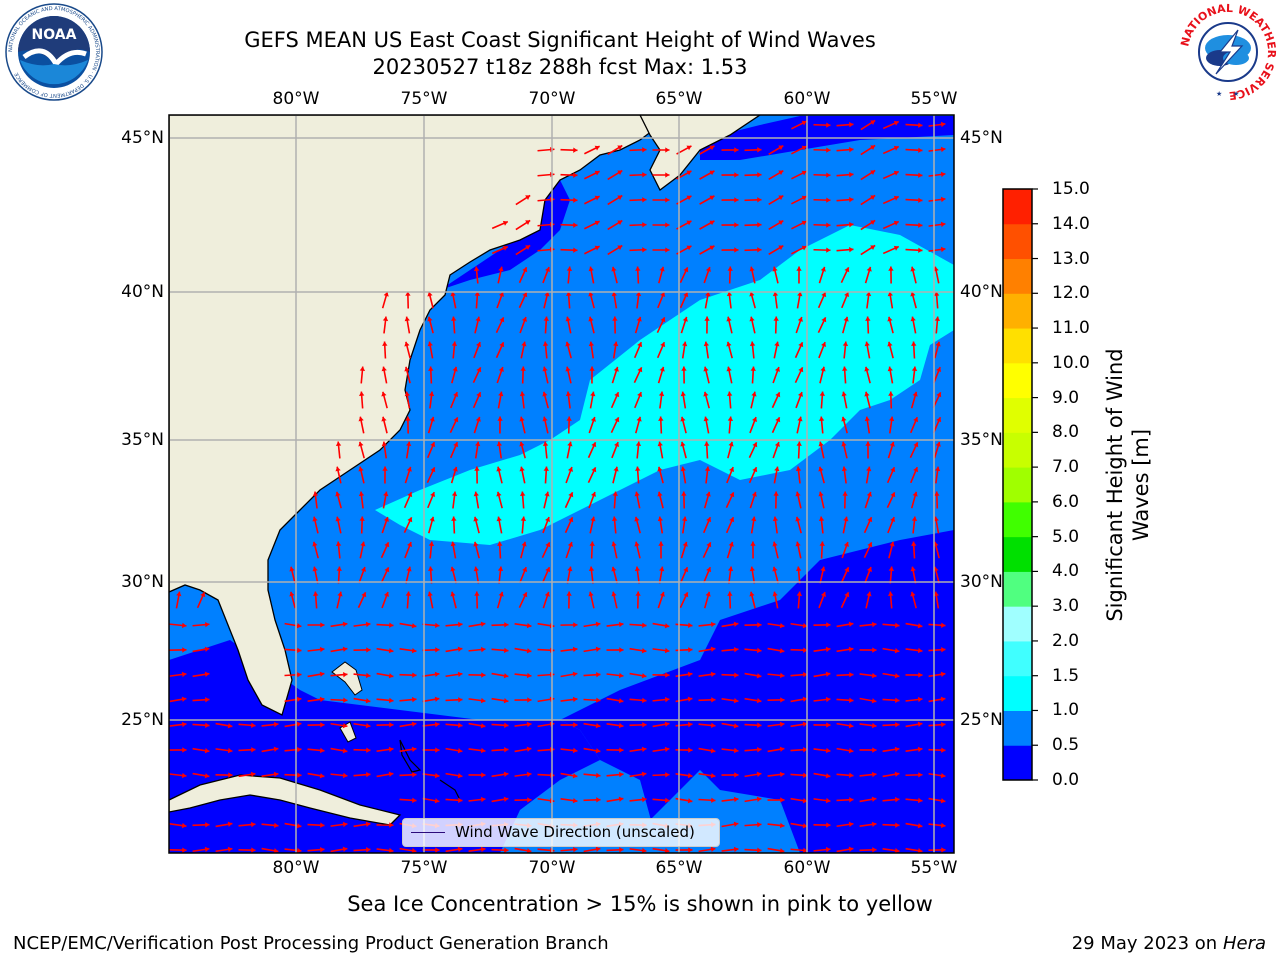 Image resolution: width=1280 pixels, height=960 pixels. What do you see at coordinates (1017, 728) in the screenshot?
I see `colorbar-segment` at bounding box center [1017, 728].